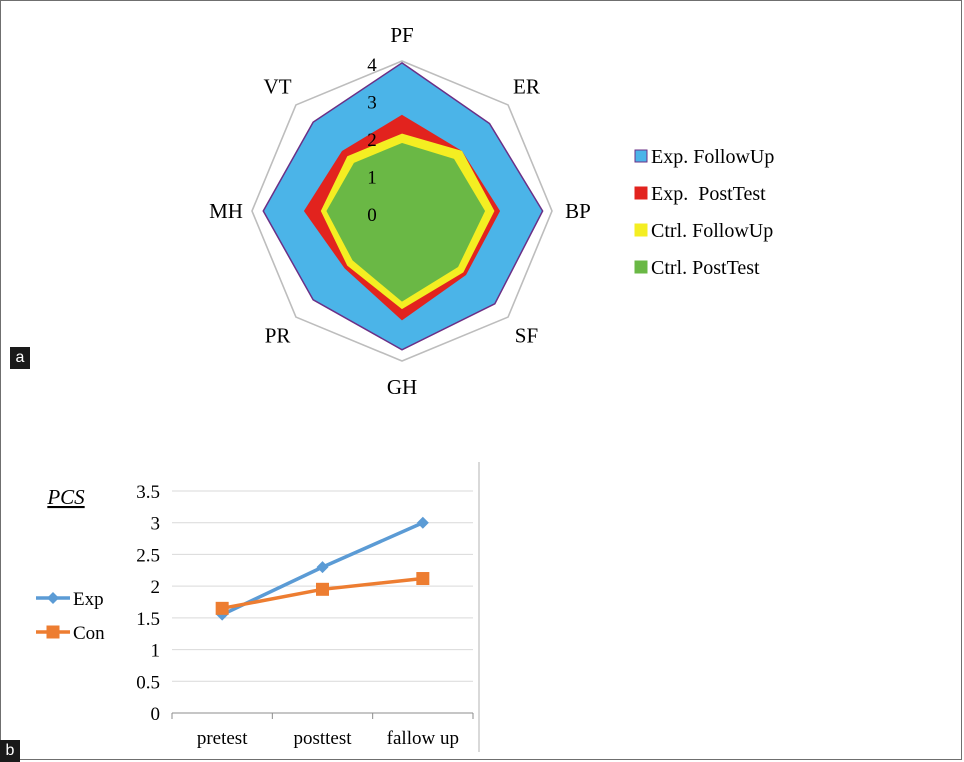  Describe the element at coordinates (401, 35) in the screenshot. I see `radar-axis-label-pf: PF` at that location.